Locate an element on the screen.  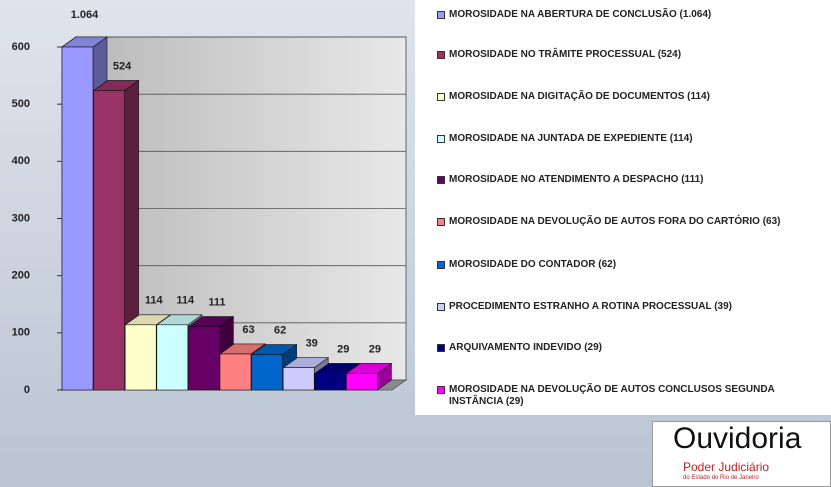
data-label: 111 is located at coordinates (216, 302).